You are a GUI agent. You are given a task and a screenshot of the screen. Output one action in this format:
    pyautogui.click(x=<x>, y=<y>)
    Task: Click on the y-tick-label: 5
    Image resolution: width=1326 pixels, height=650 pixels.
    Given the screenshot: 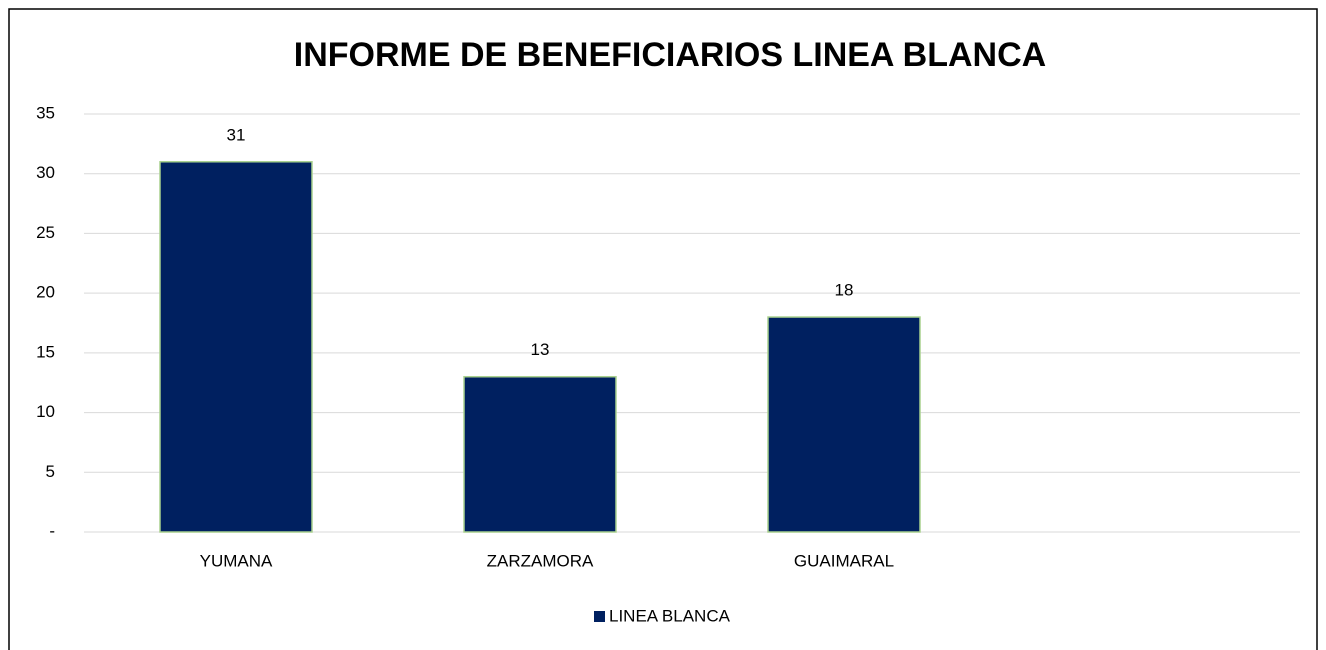 What is the action you would take?
    pyautogui.click(x=50, y=471)
    